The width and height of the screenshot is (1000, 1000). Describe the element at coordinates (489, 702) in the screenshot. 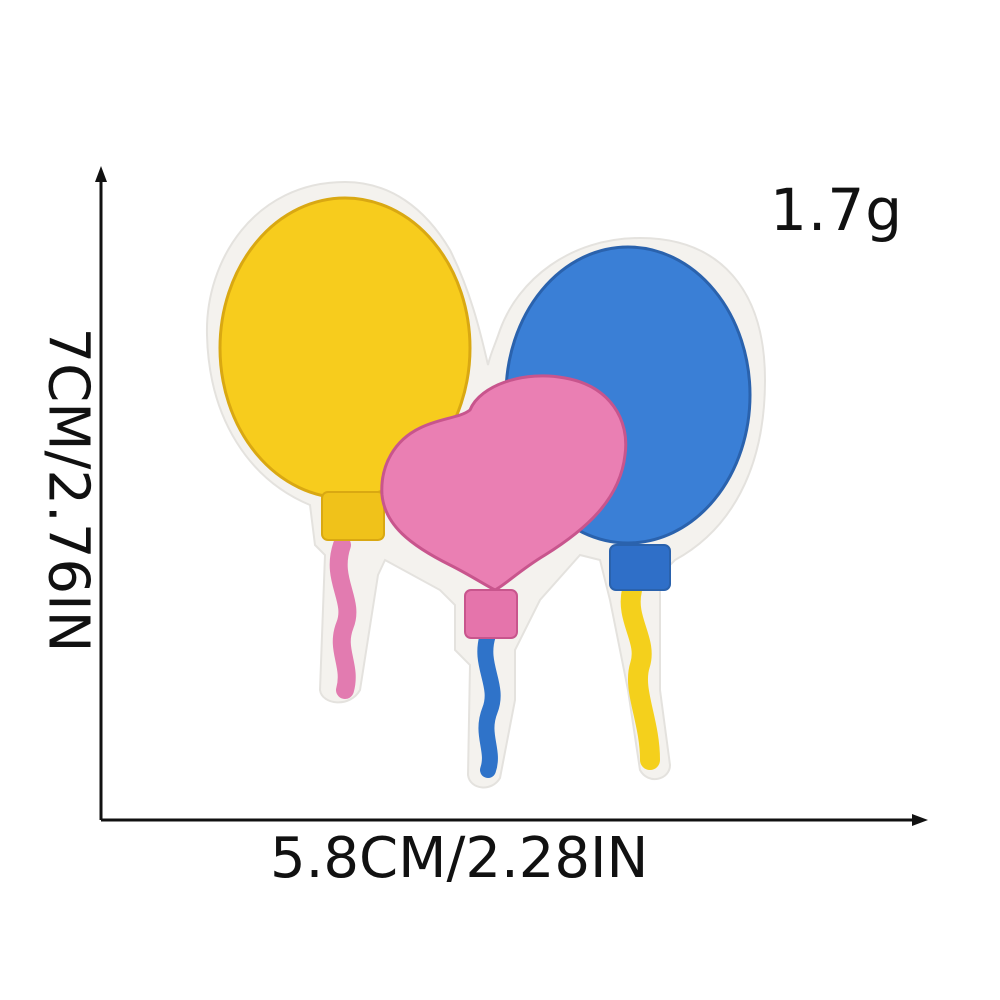

I see `blue-string` at that location.